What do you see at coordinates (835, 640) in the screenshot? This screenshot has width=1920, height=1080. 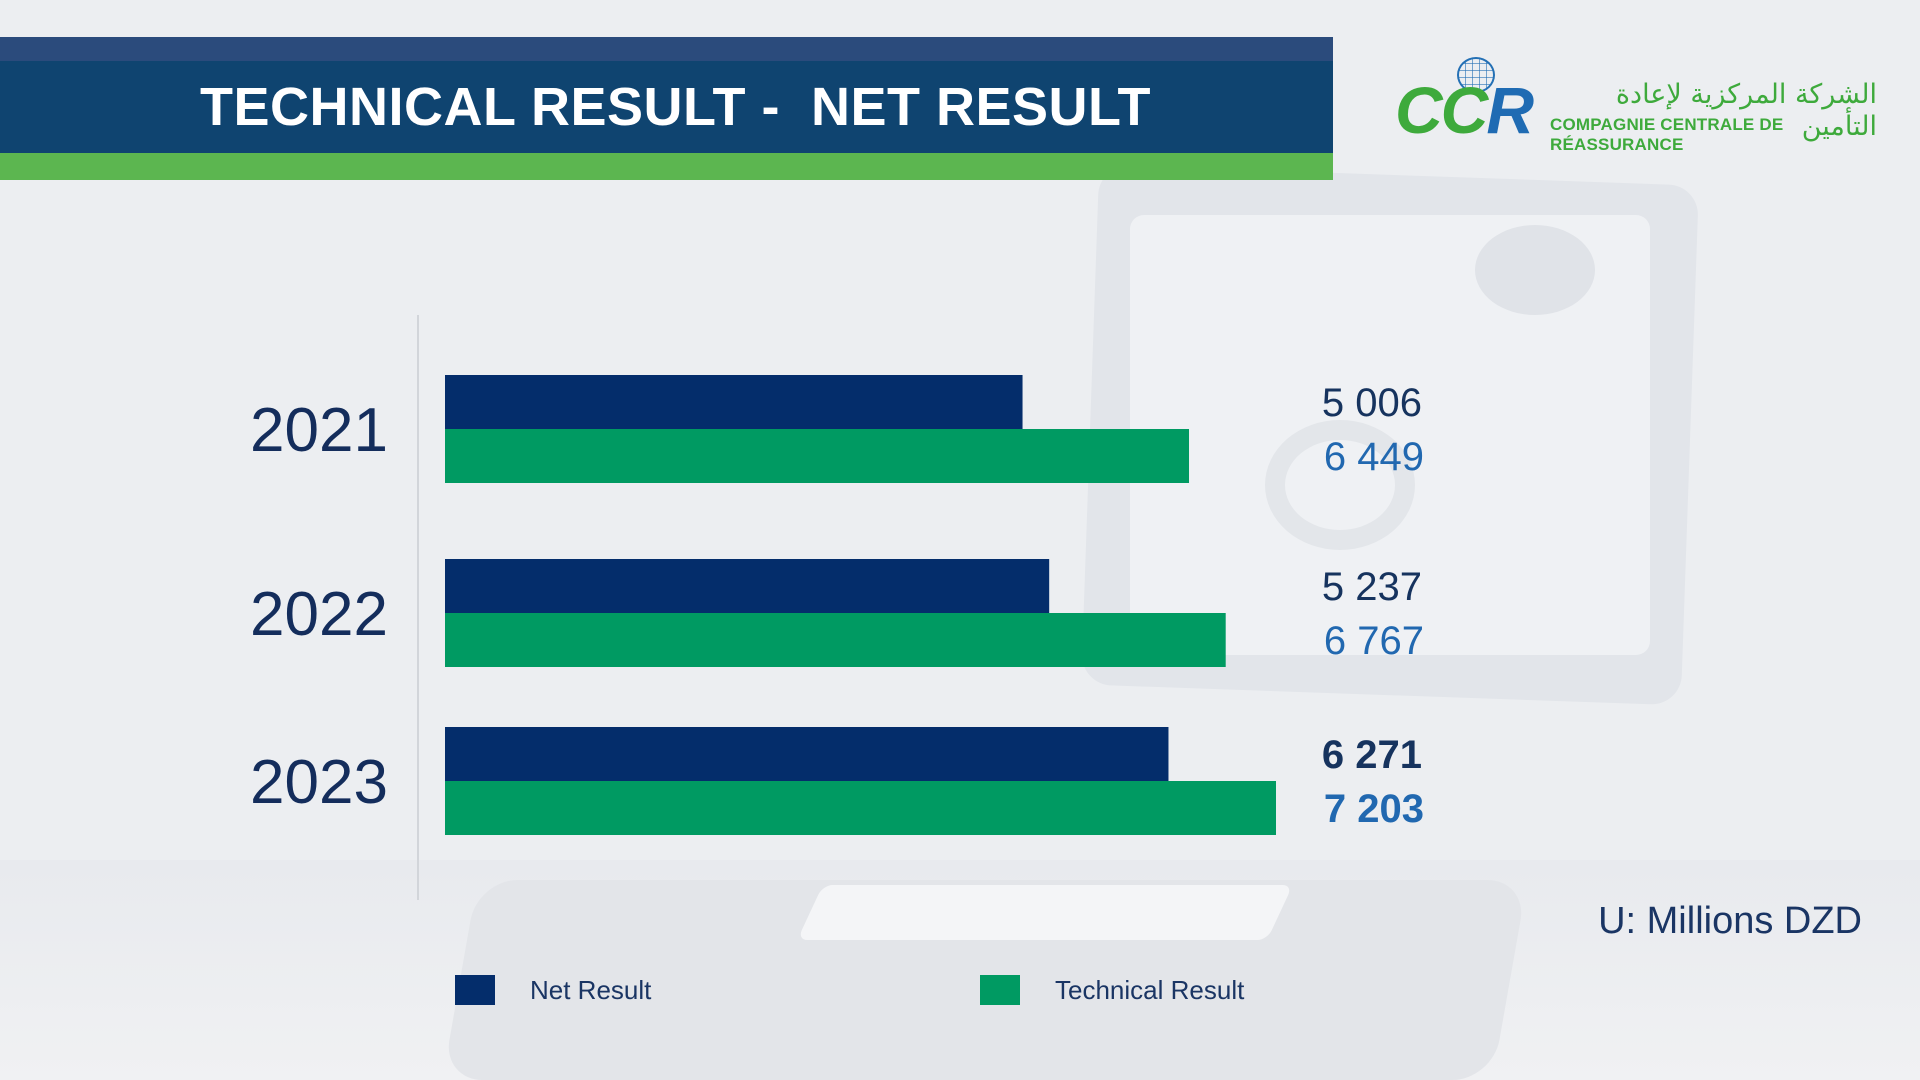 I see `bar-technical-result-2022` at bounding box center [835, 640].